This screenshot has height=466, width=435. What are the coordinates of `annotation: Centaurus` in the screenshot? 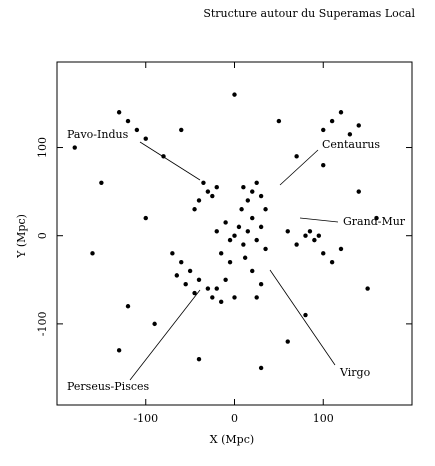 It's located at (351, 144).